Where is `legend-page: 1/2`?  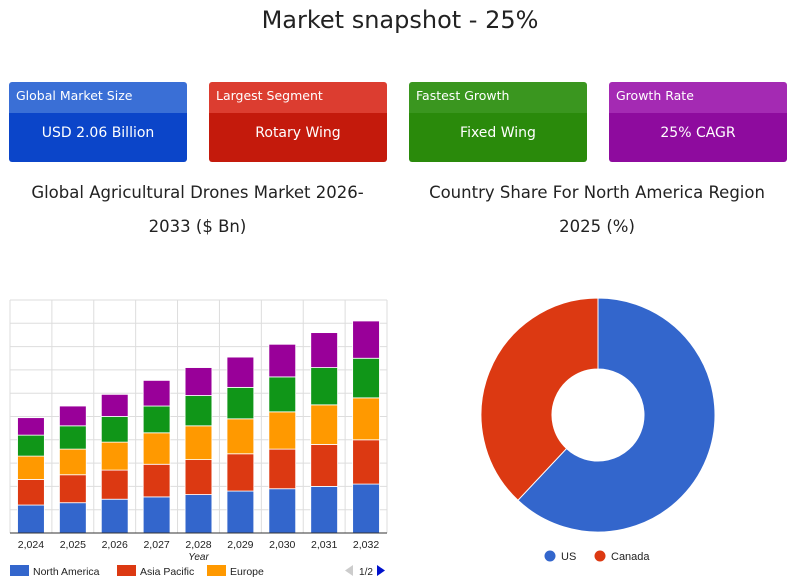
legend-page: 1/2 is located at coordinates (366, 572).